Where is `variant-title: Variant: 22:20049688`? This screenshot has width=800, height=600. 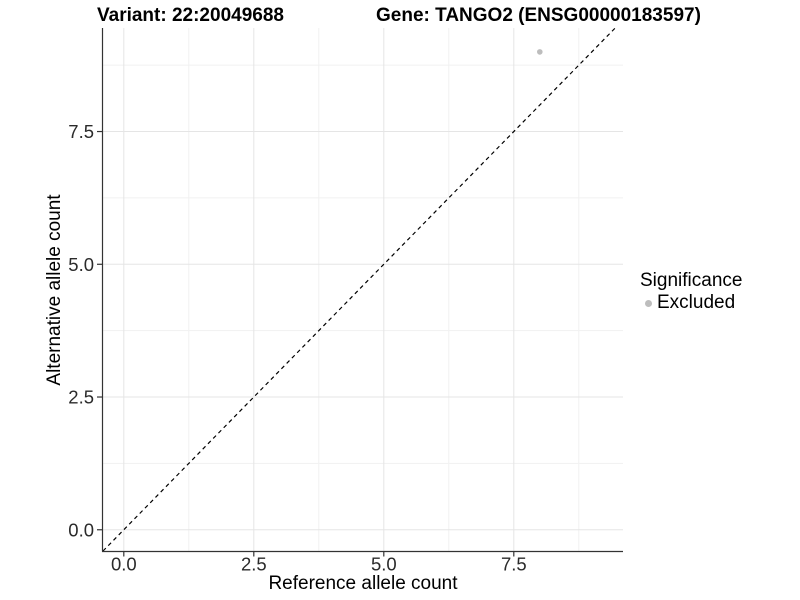 variant-title: Variant: 22:20049688 is located at coordinates (190, 15).